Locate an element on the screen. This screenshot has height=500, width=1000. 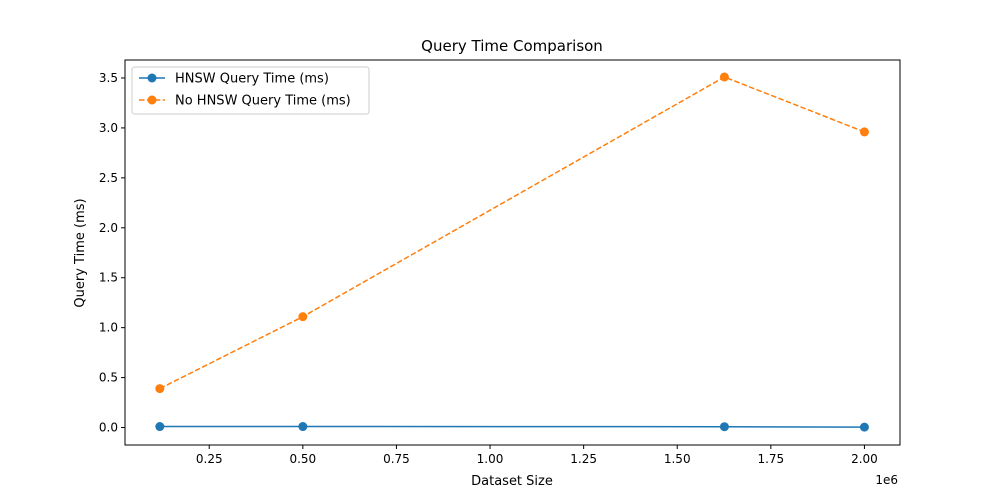
y-axis-label: Query Time (ms) is located at coordinates (80, 252).